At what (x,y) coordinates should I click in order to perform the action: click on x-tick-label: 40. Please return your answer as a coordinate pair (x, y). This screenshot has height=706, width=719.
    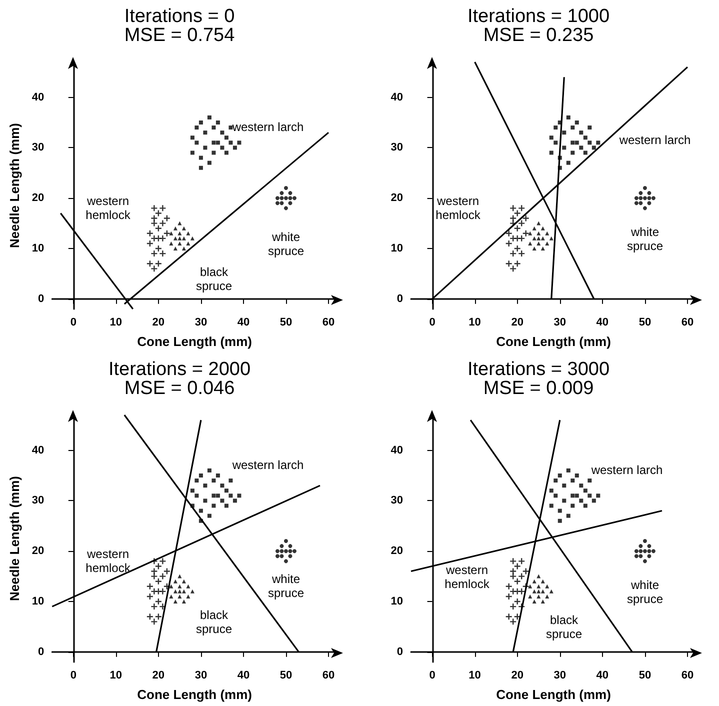
    Looking at the image, I should click on (243, 322).